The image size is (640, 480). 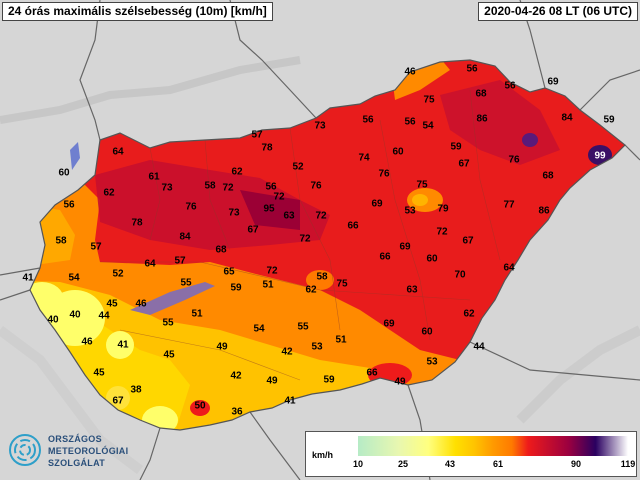 I want to click on legend-colorbar, so click(x=493, y=446).